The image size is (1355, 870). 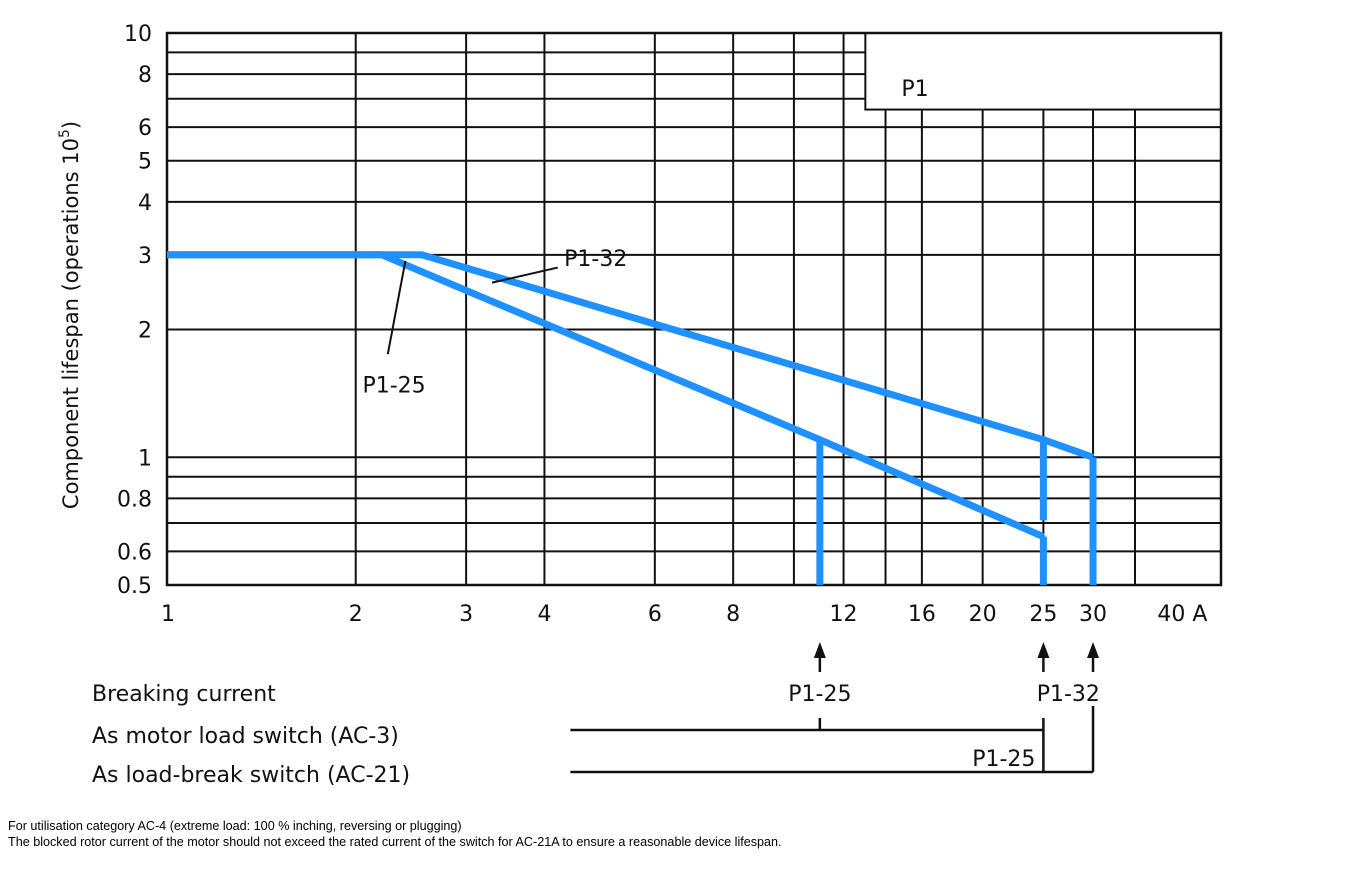 What do you see at coordinates (914, 89) in the screenshot?
I see `legend-label: P1` at bounding box center [914, 89].